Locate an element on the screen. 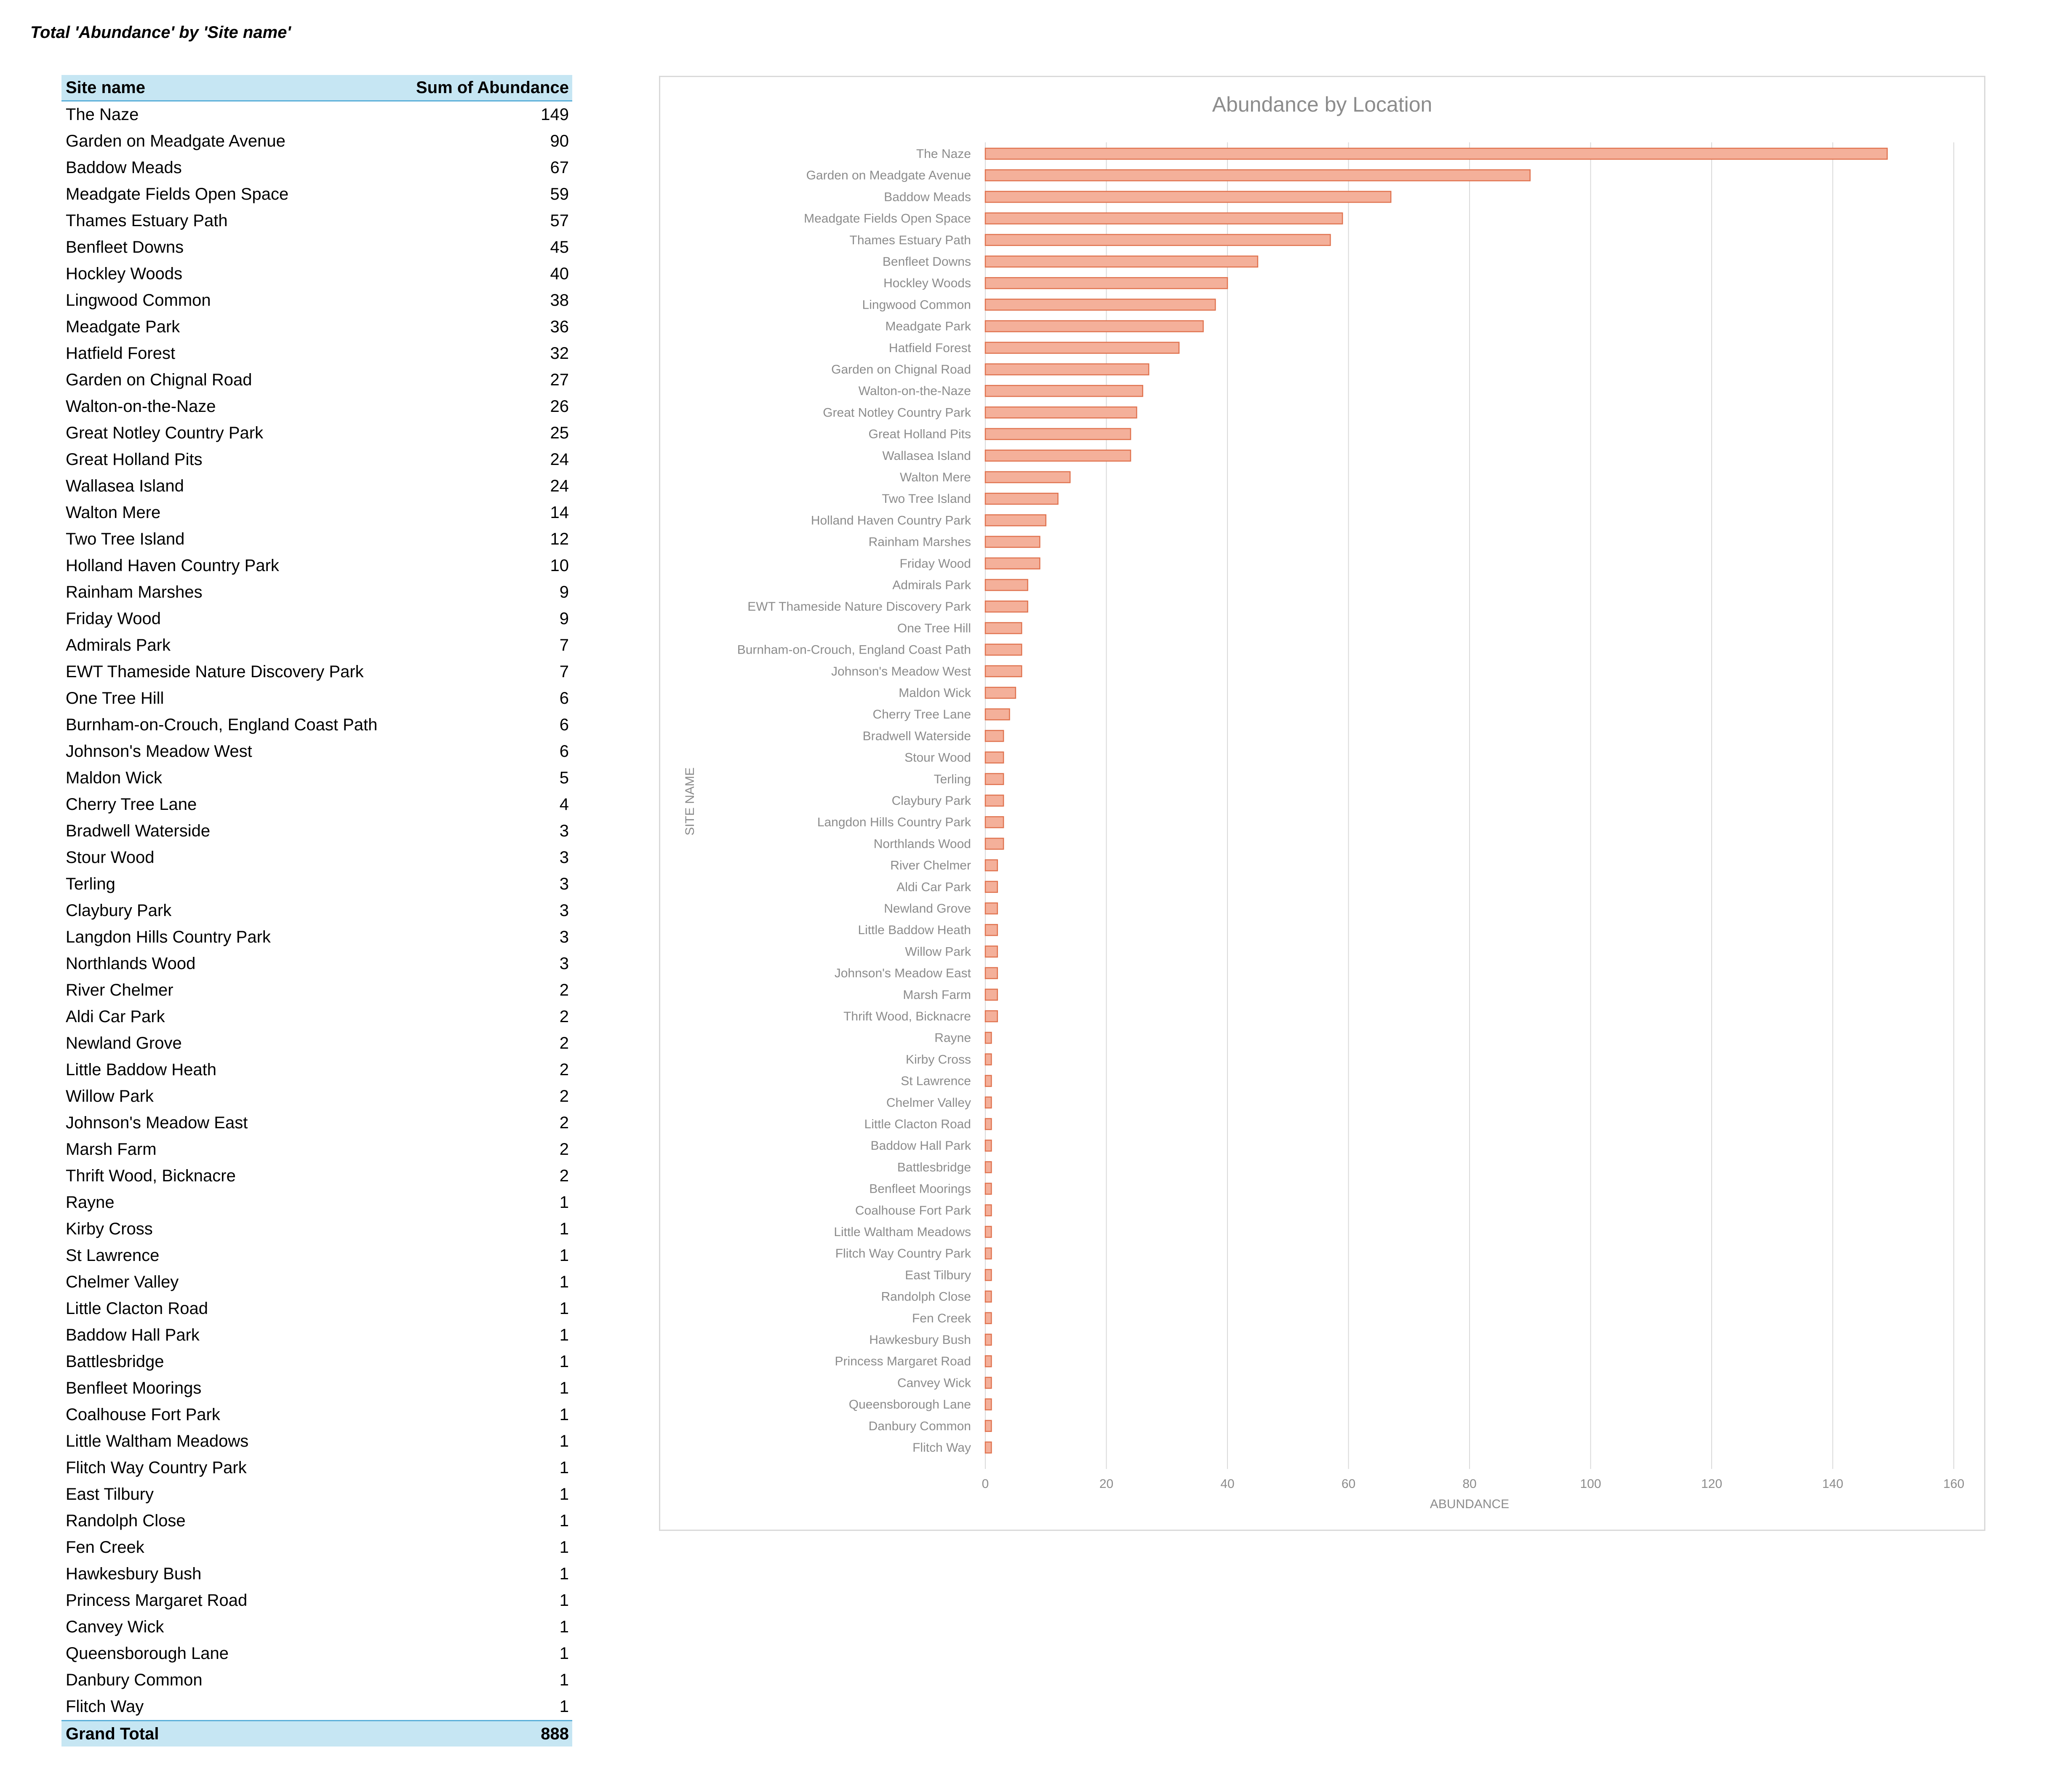 The height and width of the screenshot is (1792, 2046). grand-total-row: Grand Total 888 is located at coordinates (317, 1734).